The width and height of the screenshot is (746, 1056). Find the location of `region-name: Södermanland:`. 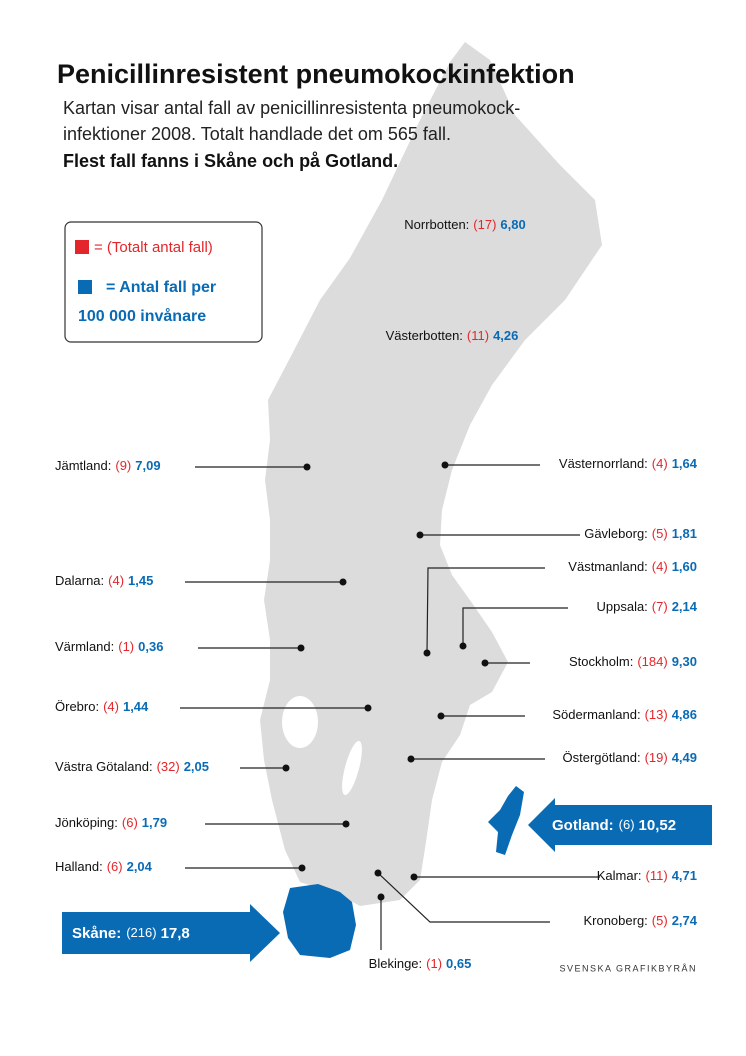

region-name: Södermanland: is located at coordinates (596, 714).